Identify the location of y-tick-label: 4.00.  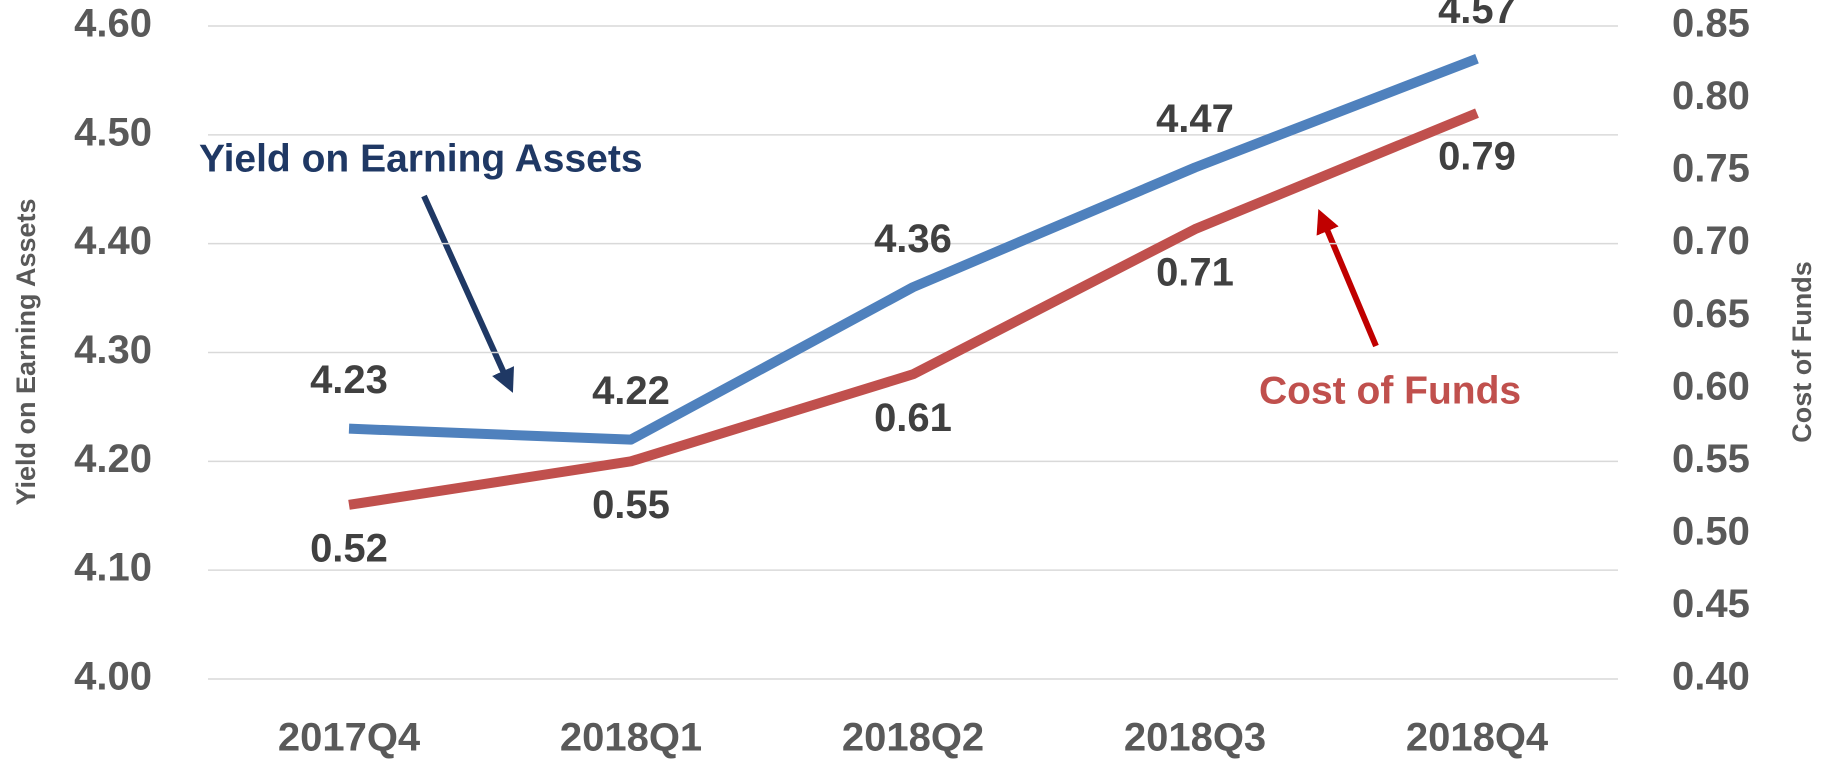
(113, 677).